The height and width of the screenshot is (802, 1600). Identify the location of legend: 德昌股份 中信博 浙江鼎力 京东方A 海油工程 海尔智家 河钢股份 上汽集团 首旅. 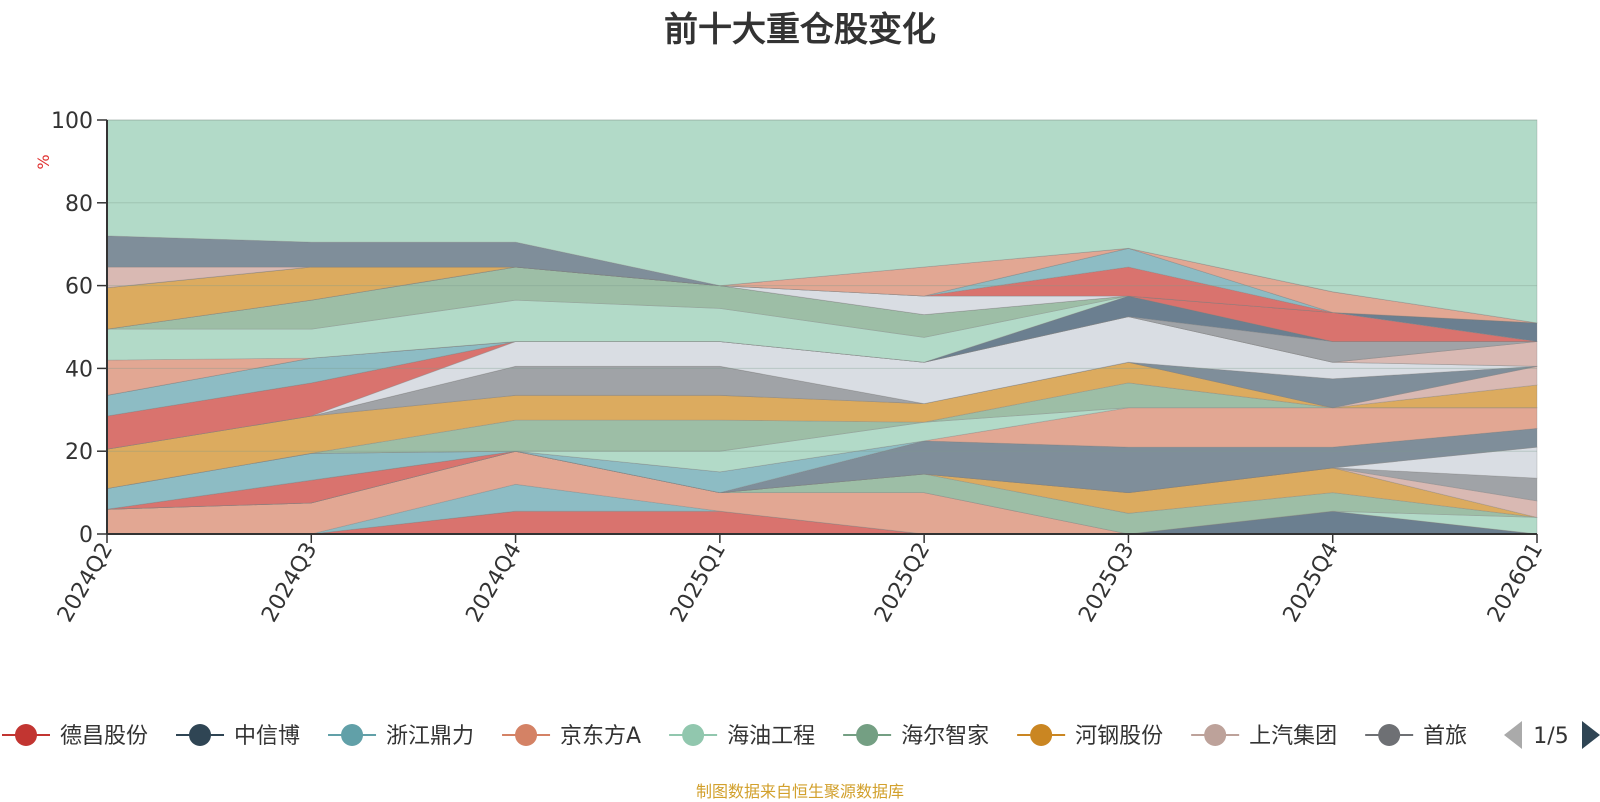
(734, 736).